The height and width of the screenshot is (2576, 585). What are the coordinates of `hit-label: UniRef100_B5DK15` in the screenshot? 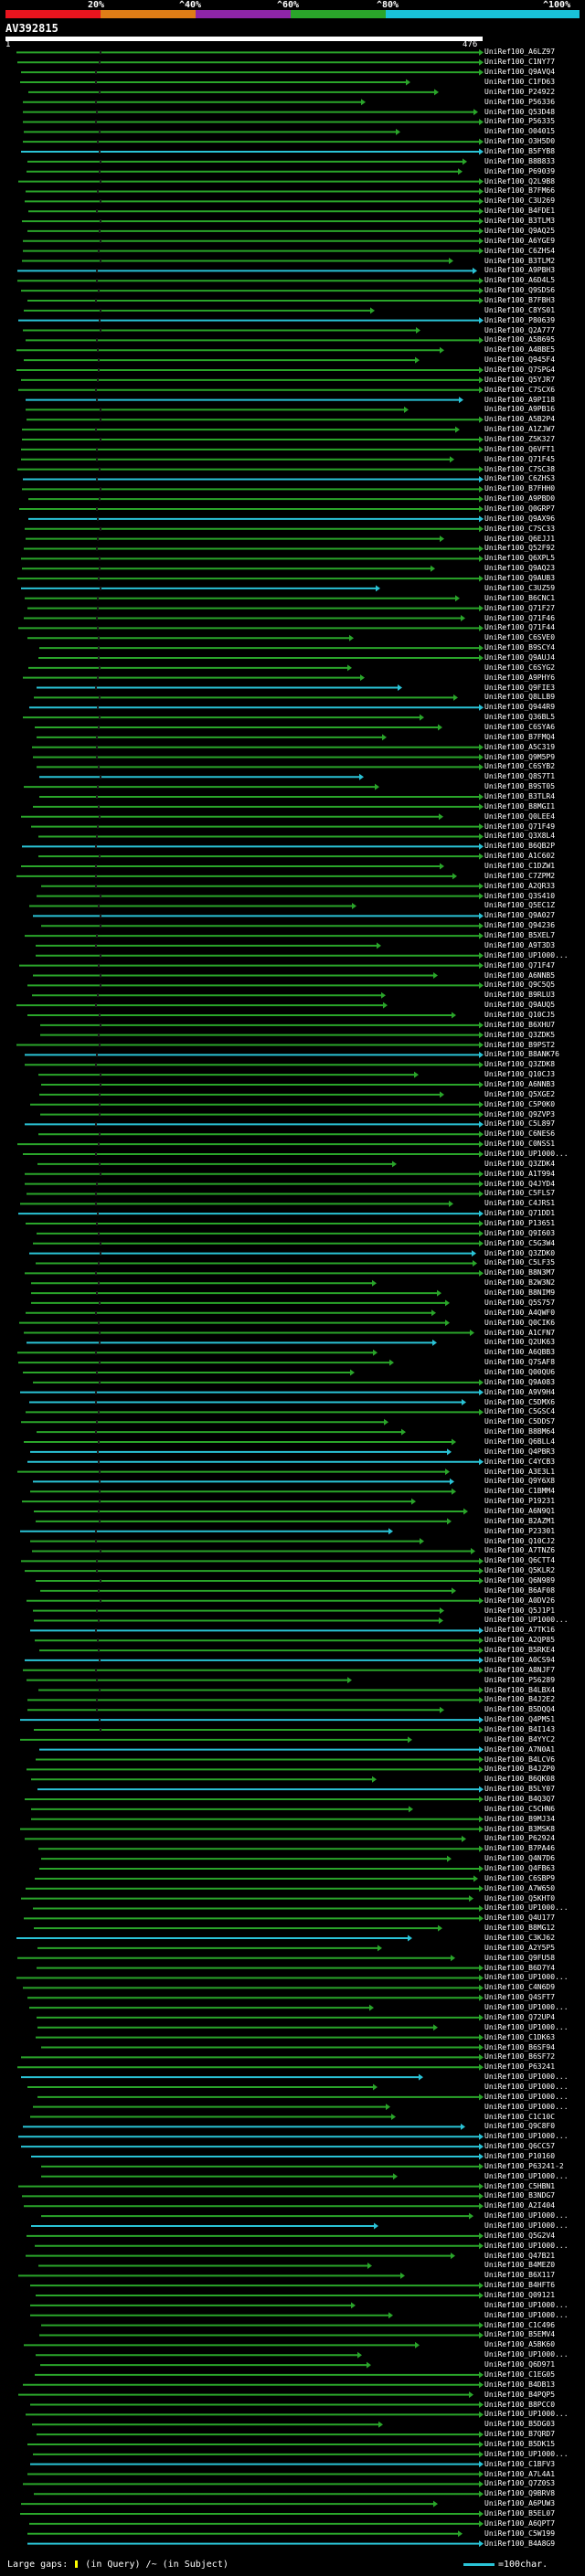 It's located at (520, 2443).